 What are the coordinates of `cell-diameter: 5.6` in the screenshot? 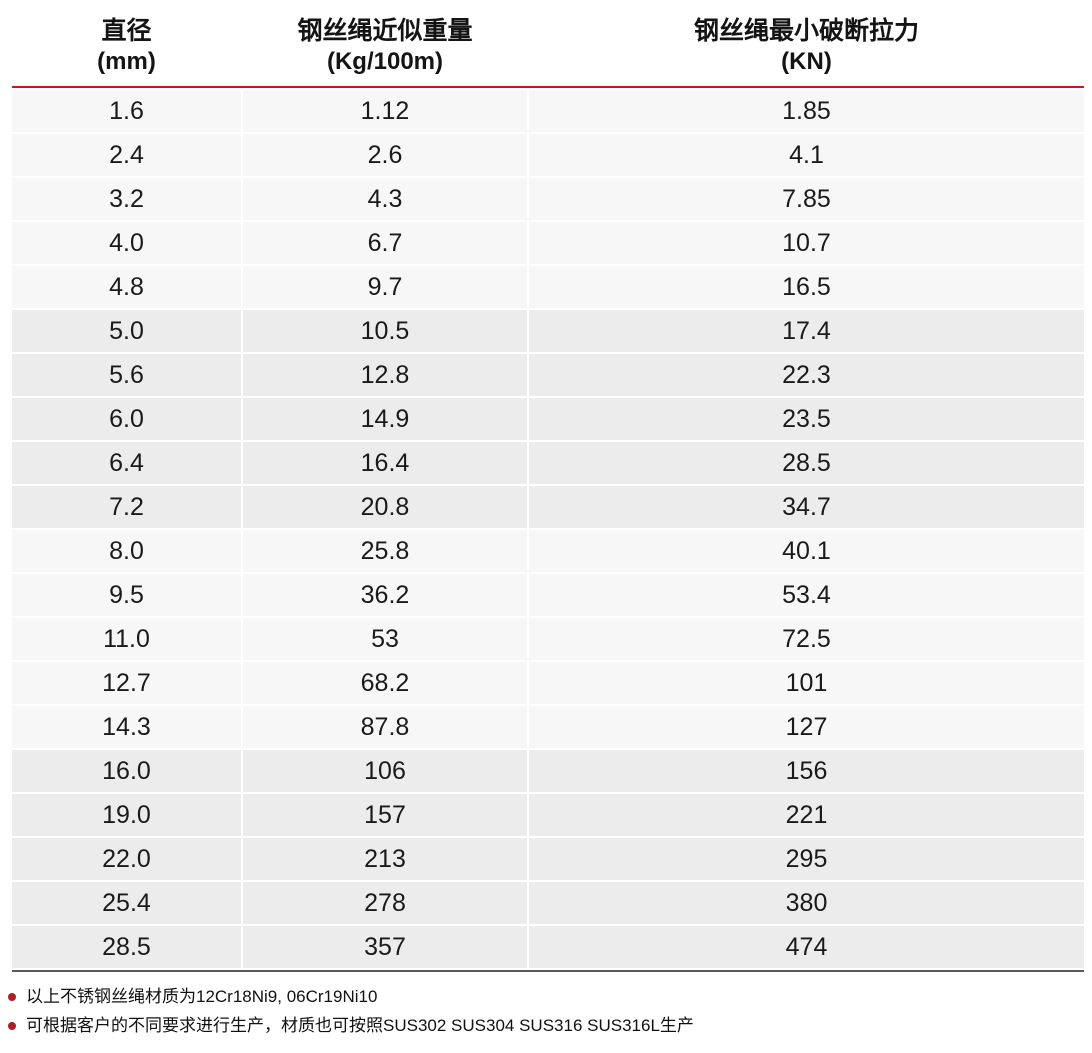 It's located at (126, 375).